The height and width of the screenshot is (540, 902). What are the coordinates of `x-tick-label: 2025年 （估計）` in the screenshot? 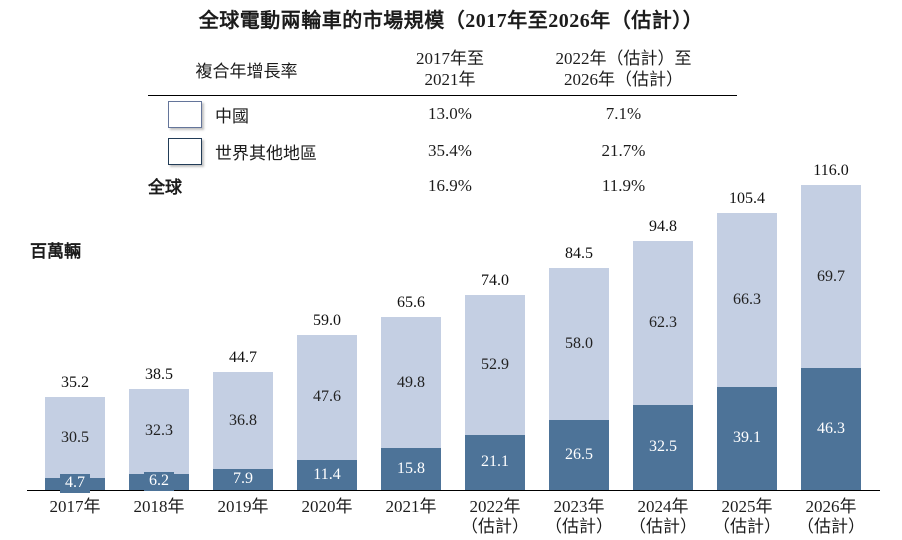 It's located at (747, 517).